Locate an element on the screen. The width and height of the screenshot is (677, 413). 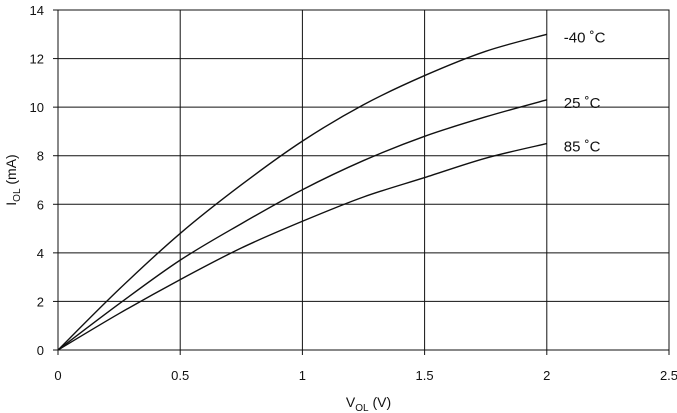
x-tick-label: 1 is located at coordinates (302, 375).